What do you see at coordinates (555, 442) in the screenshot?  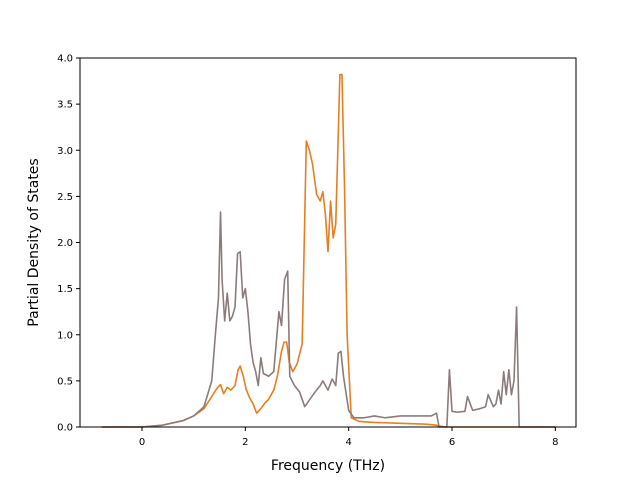 I see `x-tick-label: 8` at bounding box center [555, 442].